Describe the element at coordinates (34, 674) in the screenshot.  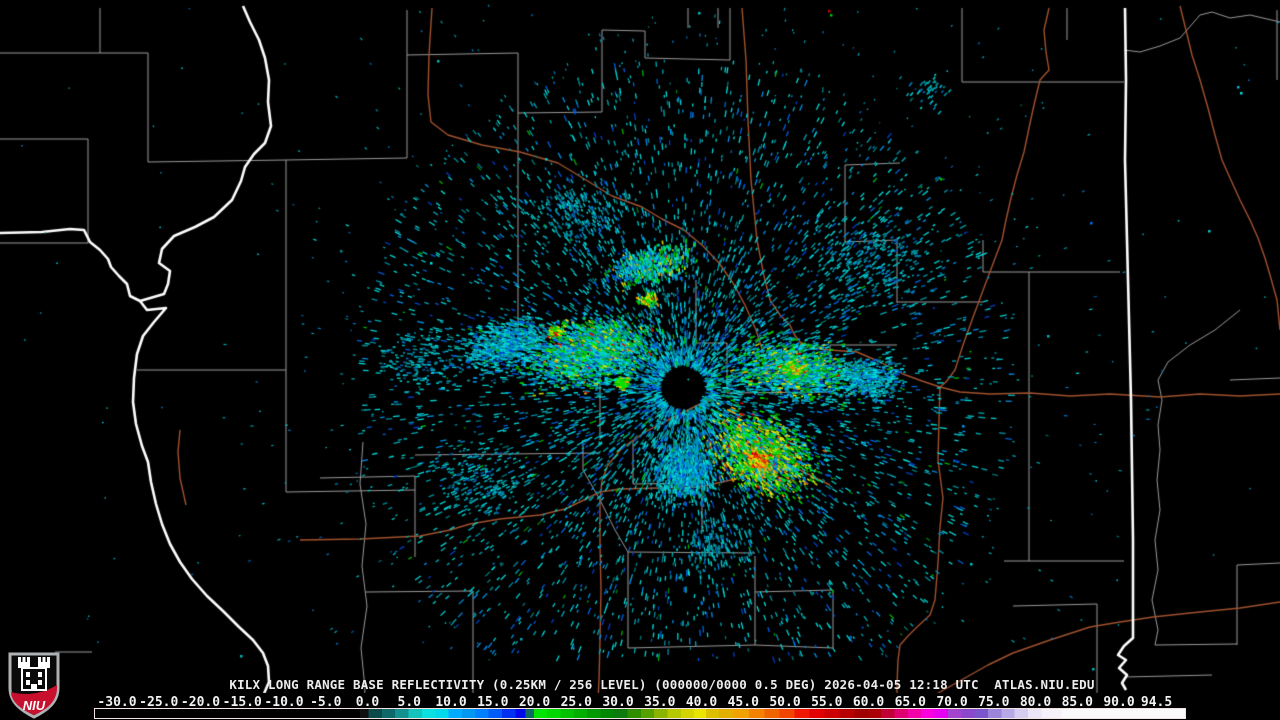
I see `castle-icon` at that location.